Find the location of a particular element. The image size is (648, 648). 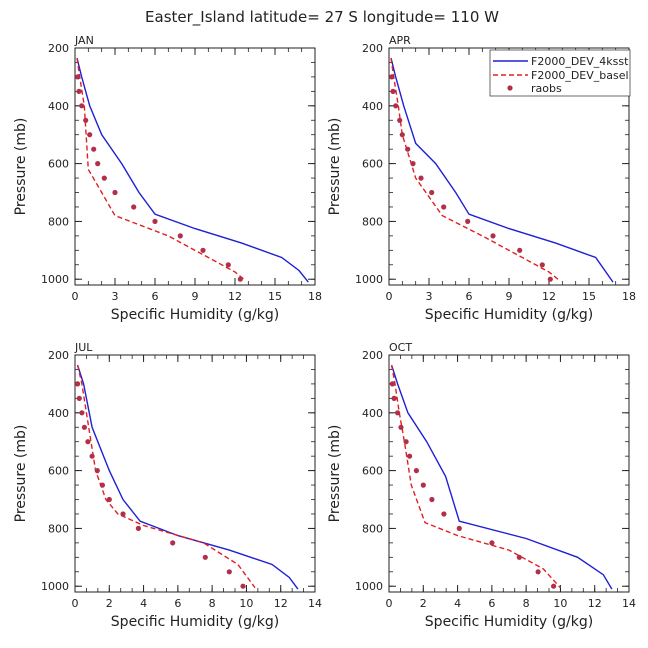

x-tick-label: 4 is located at coordinates (143, 603).